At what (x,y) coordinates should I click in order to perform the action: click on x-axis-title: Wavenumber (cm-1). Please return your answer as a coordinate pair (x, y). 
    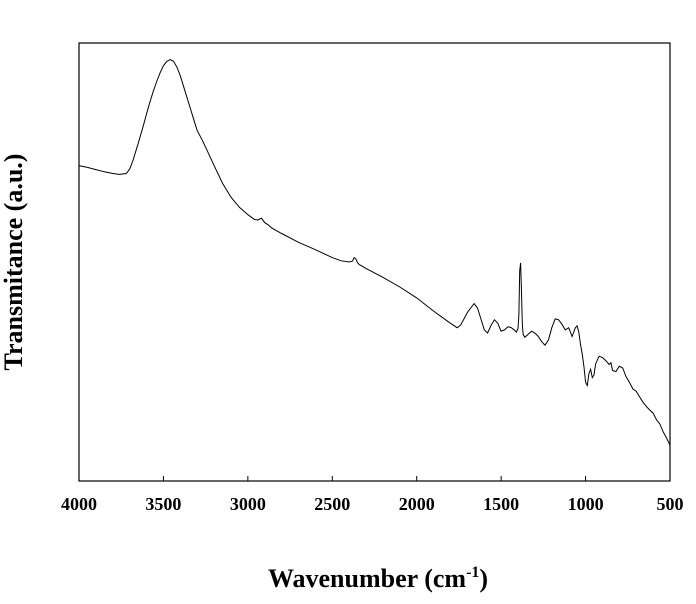
    Looking at the image, I should click on (378, 578).